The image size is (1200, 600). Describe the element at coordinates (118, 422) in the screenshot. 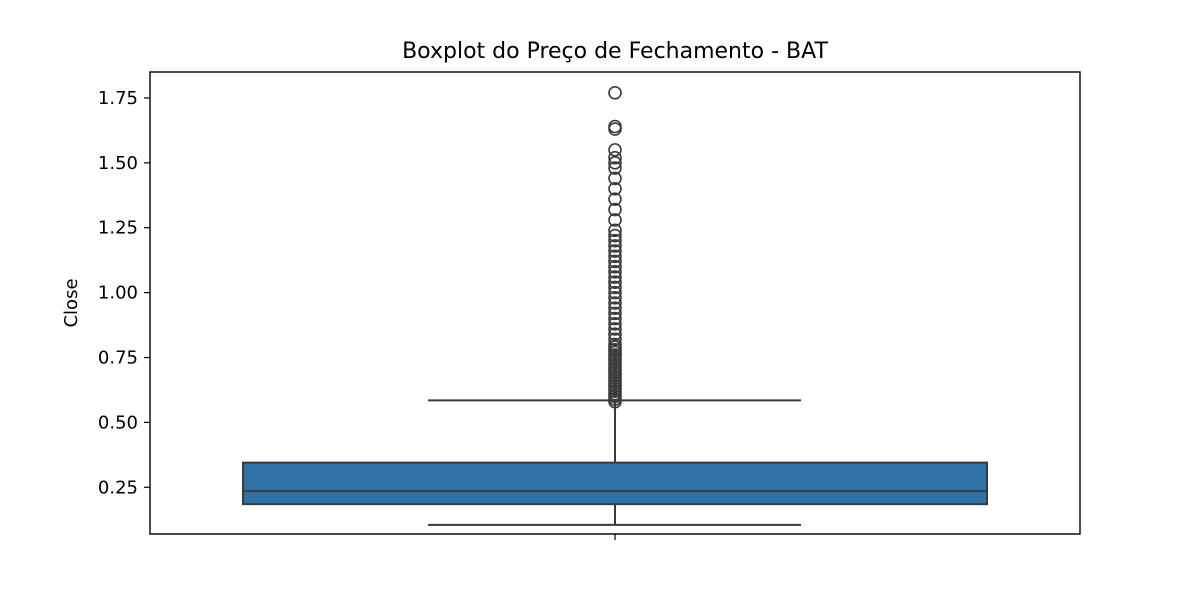

I see `y-tick-label: 0.50` at that location.